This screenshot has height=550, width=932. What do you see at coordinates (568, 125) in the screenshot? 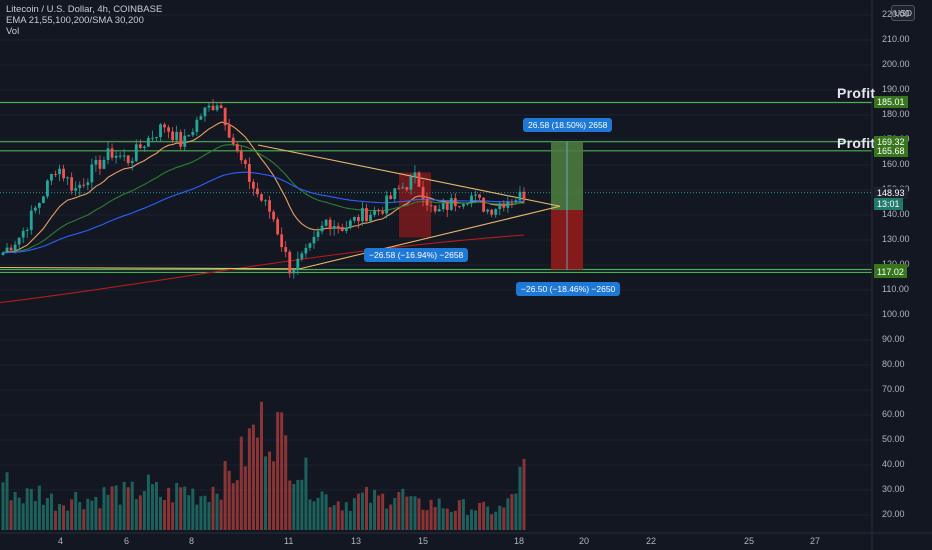
I see `long-position-measure: 26.58 (18.50%) 2658` at bounding box center [568, 125].